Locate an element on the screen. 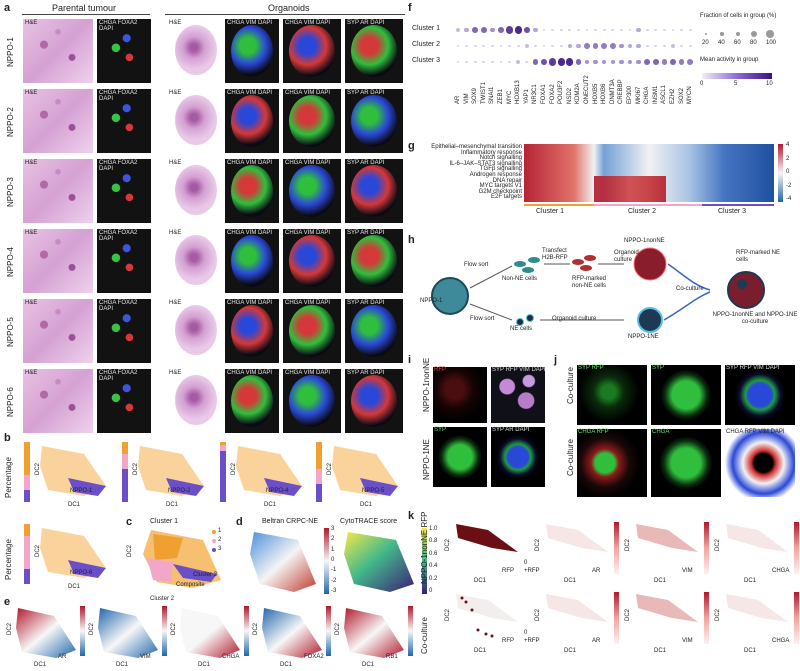 The width and height of the screenshot is (800, 671). f-gene-label: KDM2A is located at coordinates (578, 93).